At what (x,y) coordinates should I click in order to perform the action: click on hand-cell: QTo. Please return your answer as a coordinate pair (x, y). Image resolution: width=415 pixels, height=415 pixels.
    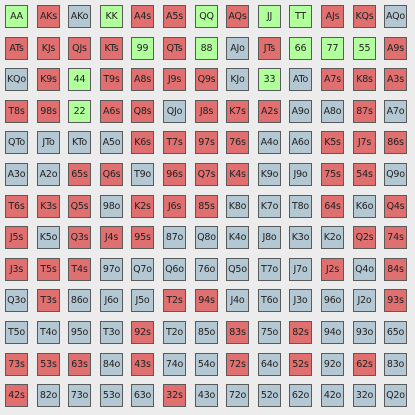
    Looking at the image, I should click on (16, 142).